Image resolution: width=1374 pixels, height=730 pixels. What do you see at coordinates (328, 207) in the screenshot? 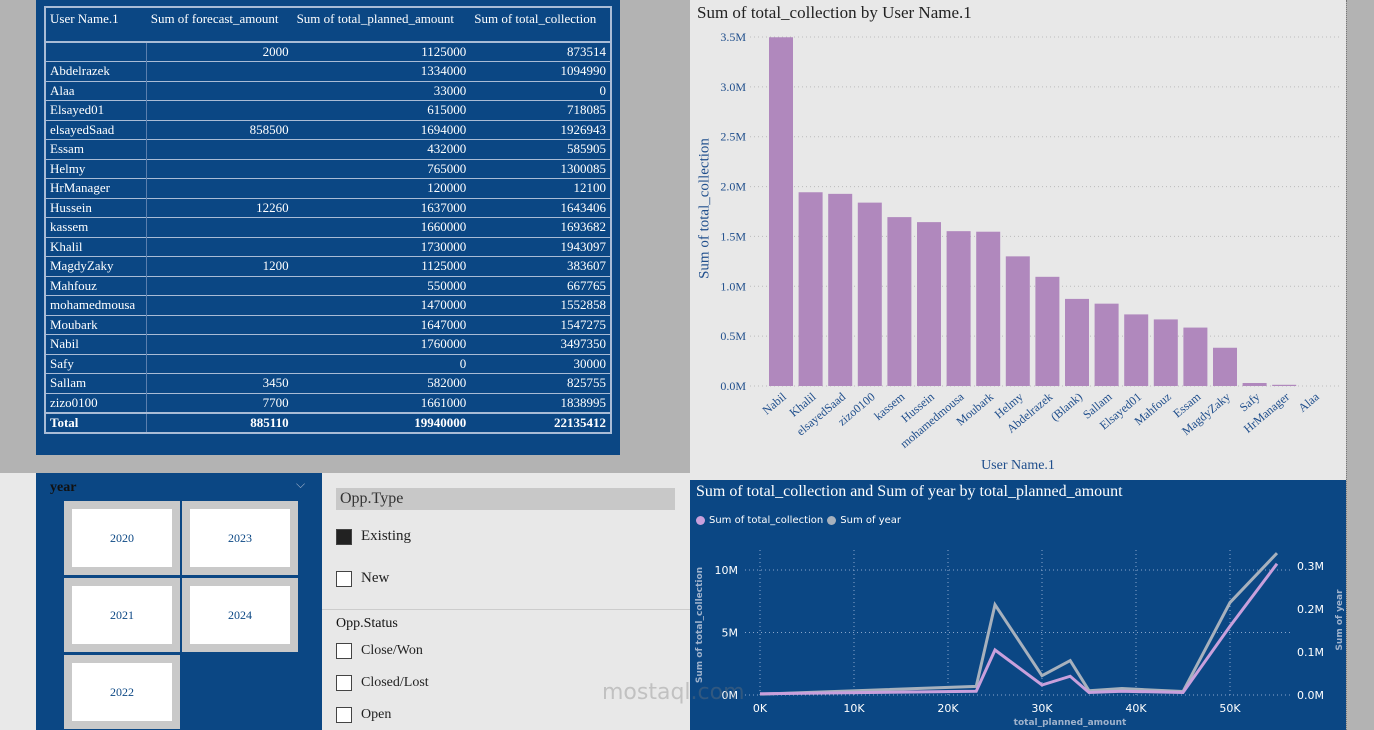
I see `table-row: Hussein 12260 1637000 1643406` at bounding box center [328, 207].